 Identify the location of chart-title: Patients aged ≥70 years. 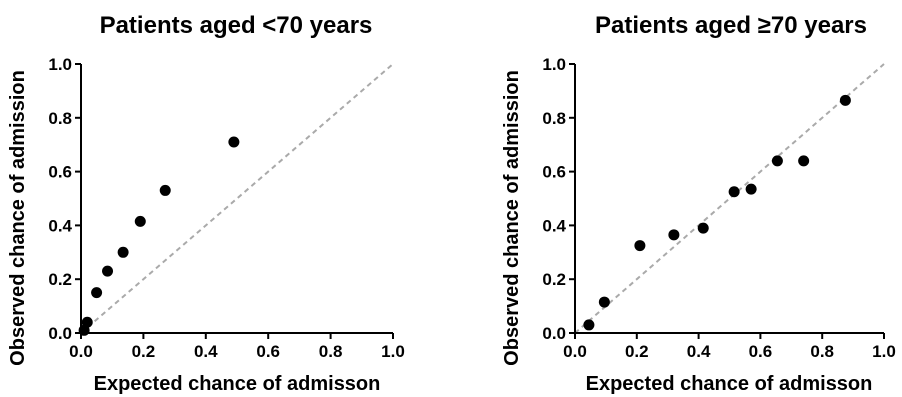
(731, 25).